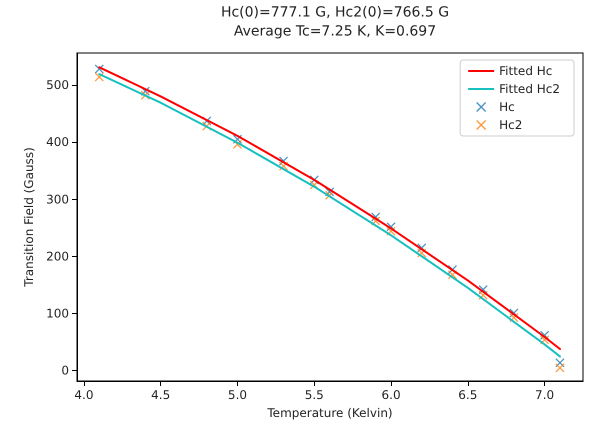  Describe the element at coordinates (391, 395) in the screenshot. I see `x-tick-label: 6.0` at that location.